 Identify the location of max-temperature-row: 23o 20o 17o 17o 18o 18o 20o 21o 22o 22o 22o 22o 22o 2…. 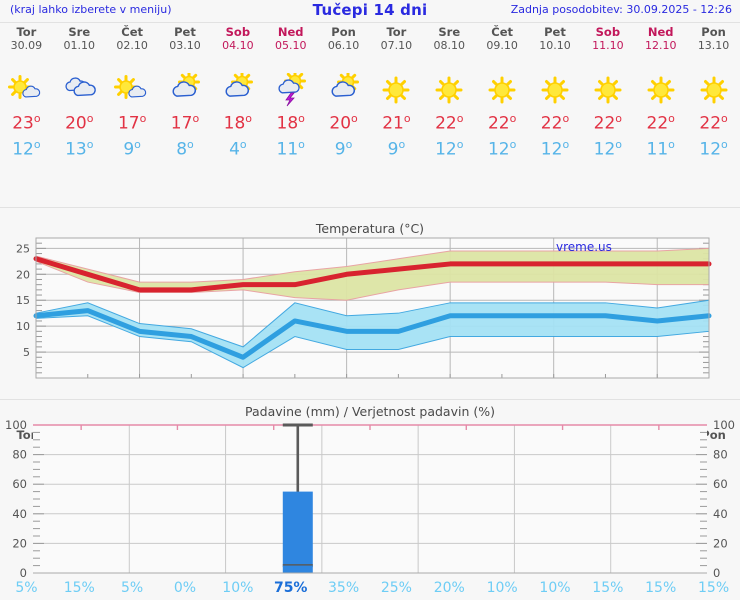
(370, 125).